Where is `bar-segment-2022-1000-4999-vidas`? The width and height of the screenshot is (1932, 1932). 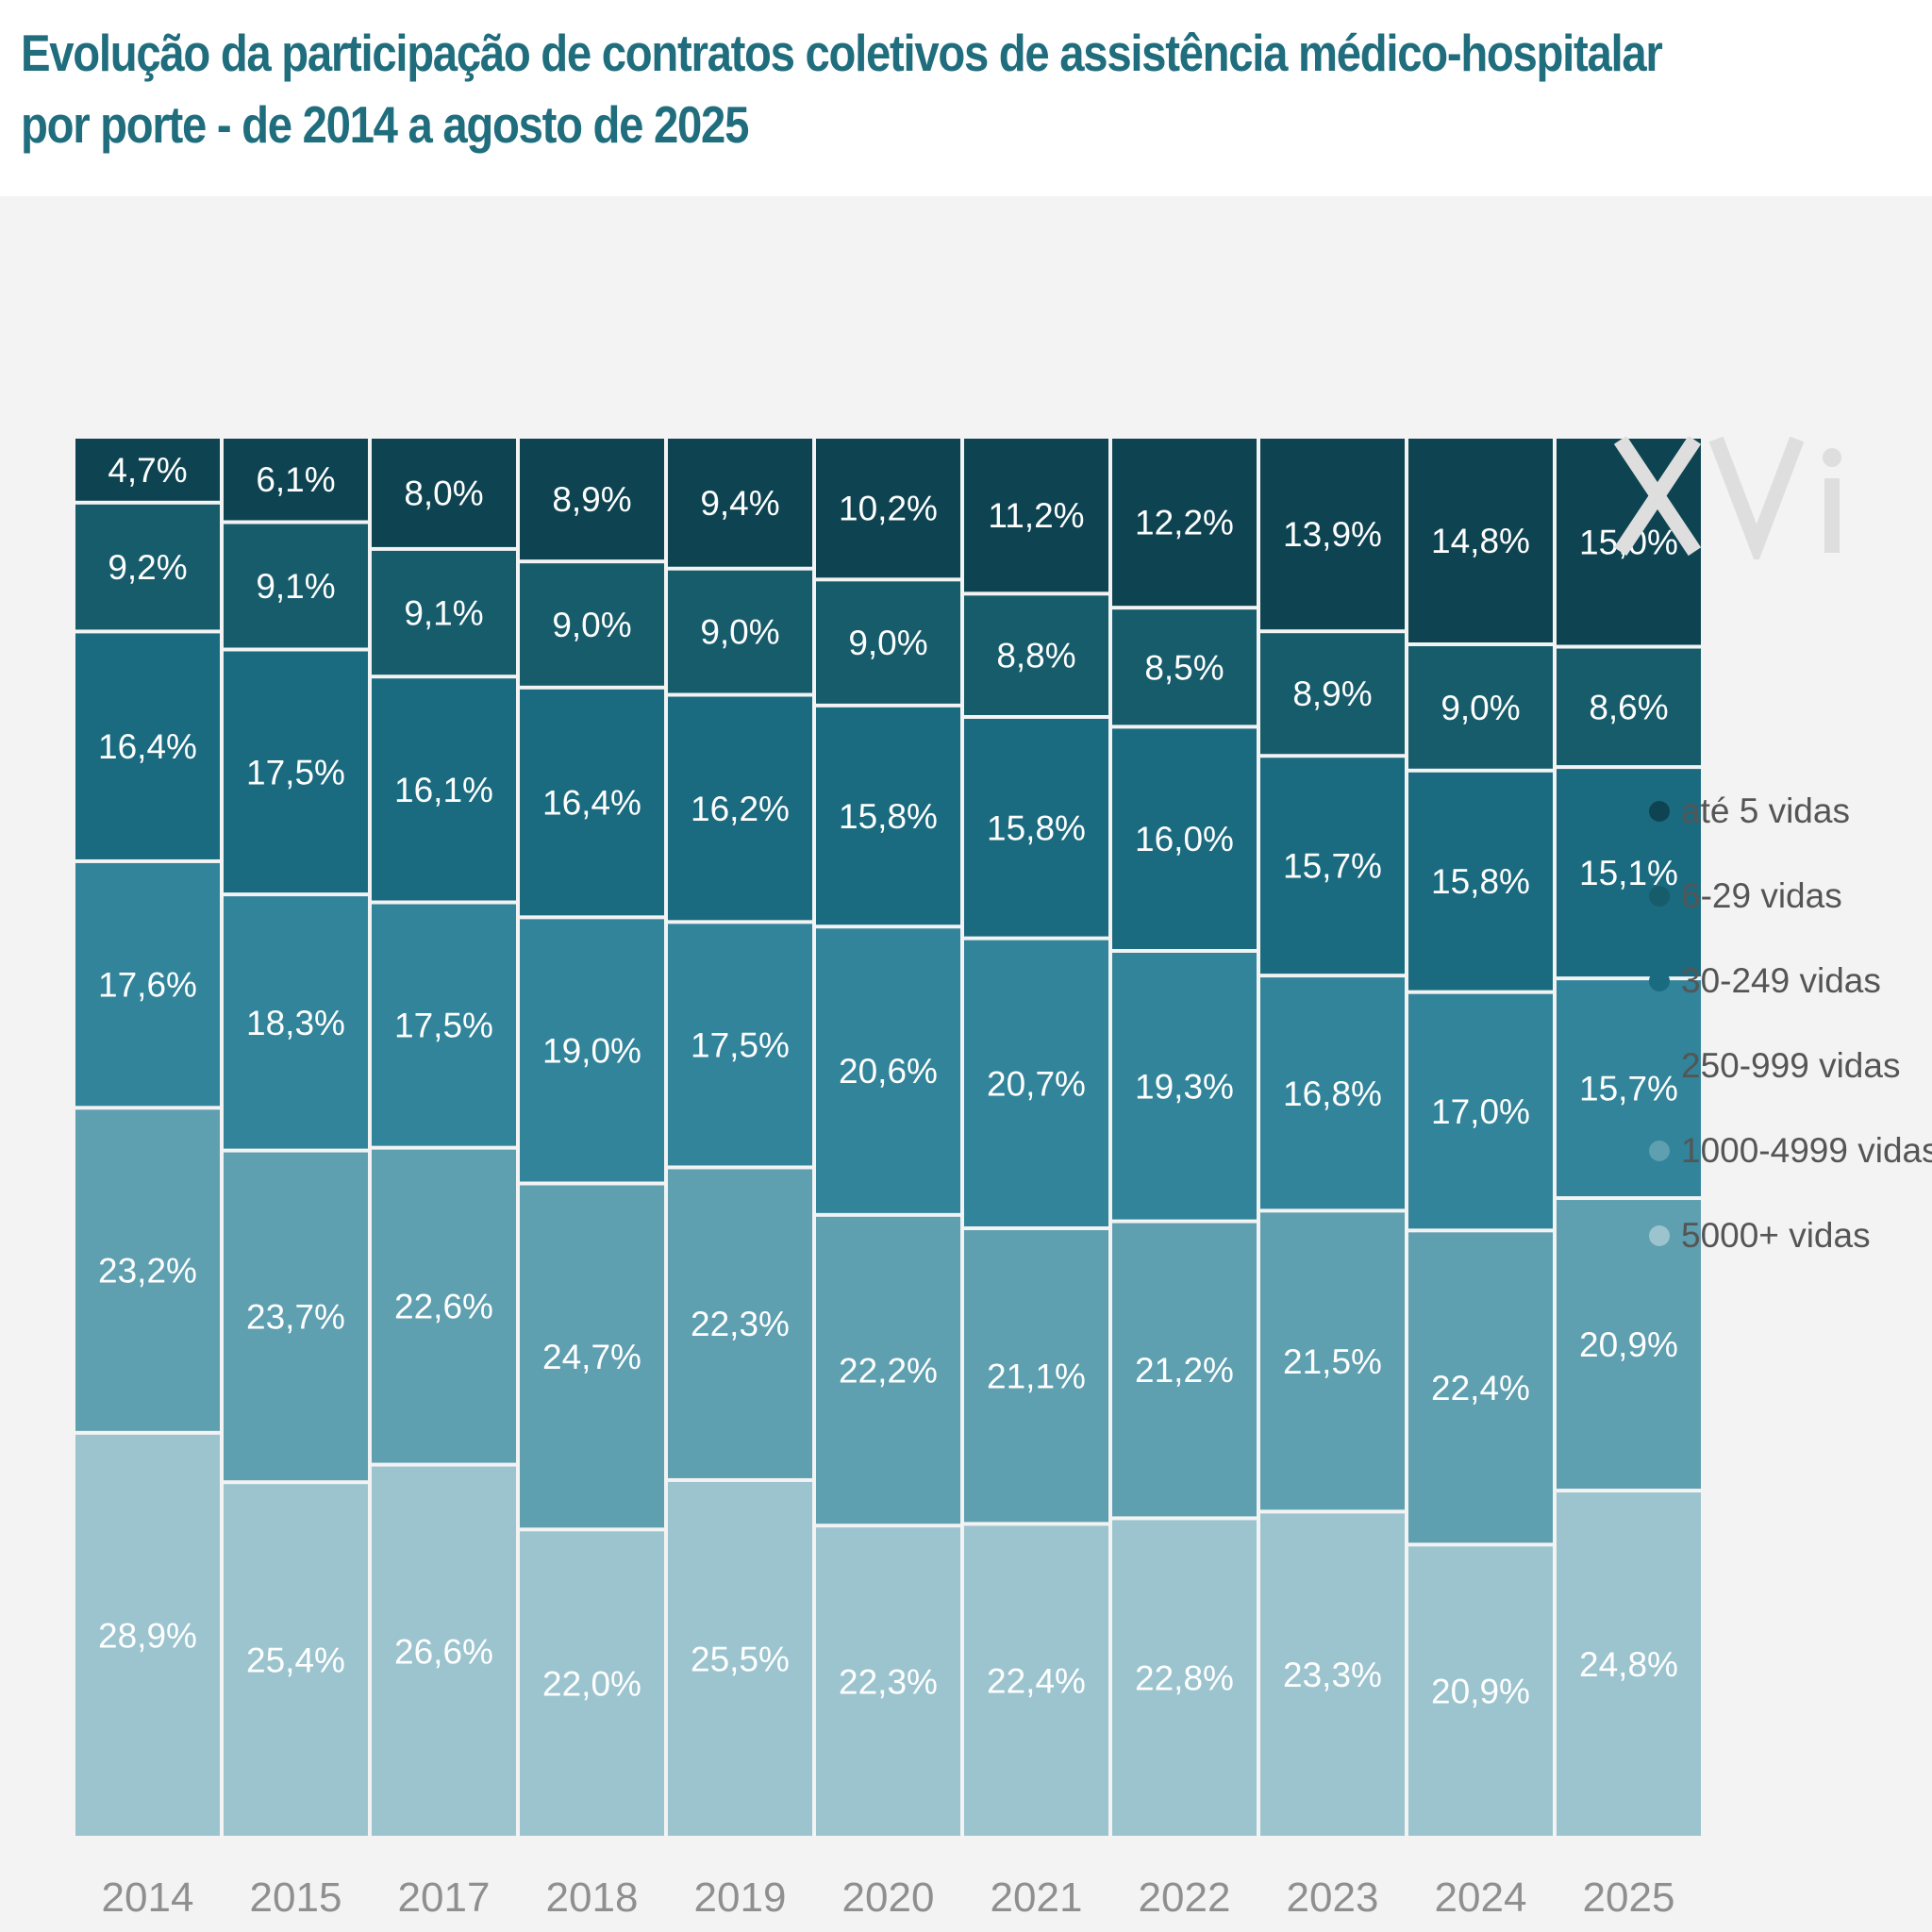
bar-segment-2022-1000-4999-vidas is located at coordinates (1184, 1370).